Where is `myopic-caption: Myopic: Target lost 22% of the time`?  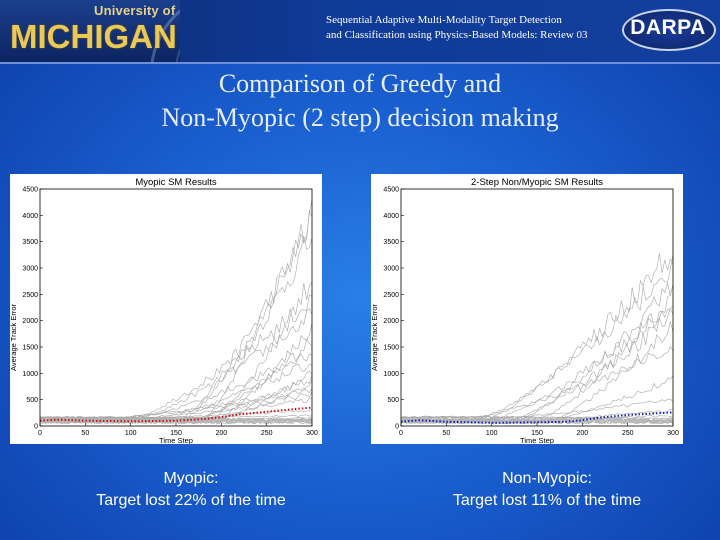 myopic-caption: Myopic: Target lost 22% of the time is located at coordinates (191, 490).